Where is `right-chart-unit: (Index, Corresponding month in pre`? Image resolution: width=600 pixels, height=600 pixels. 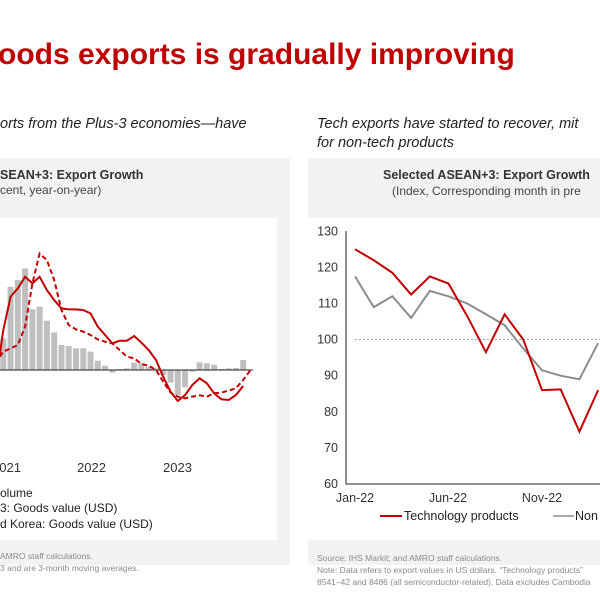 right-chart-unit: (Index, Corresponding month in pre is located at coordinates (486, 191).